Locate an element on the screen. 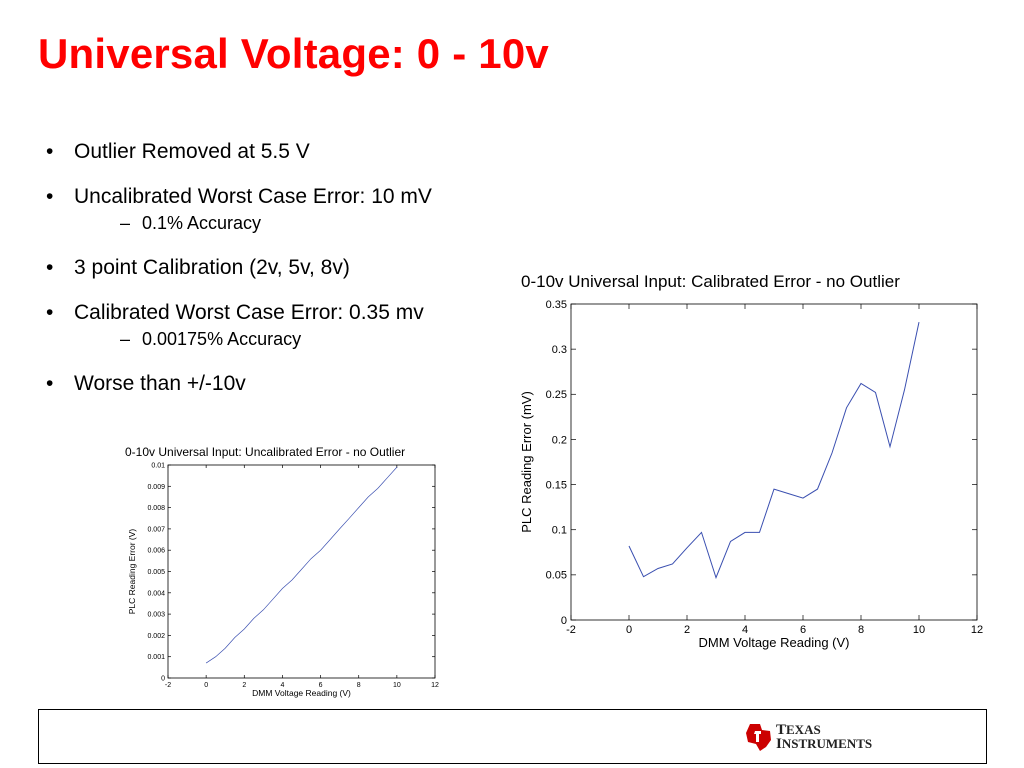 This screenshot has height=768, width=1024. y-tick-label: 0.005 is located at coordinates (156, 572).